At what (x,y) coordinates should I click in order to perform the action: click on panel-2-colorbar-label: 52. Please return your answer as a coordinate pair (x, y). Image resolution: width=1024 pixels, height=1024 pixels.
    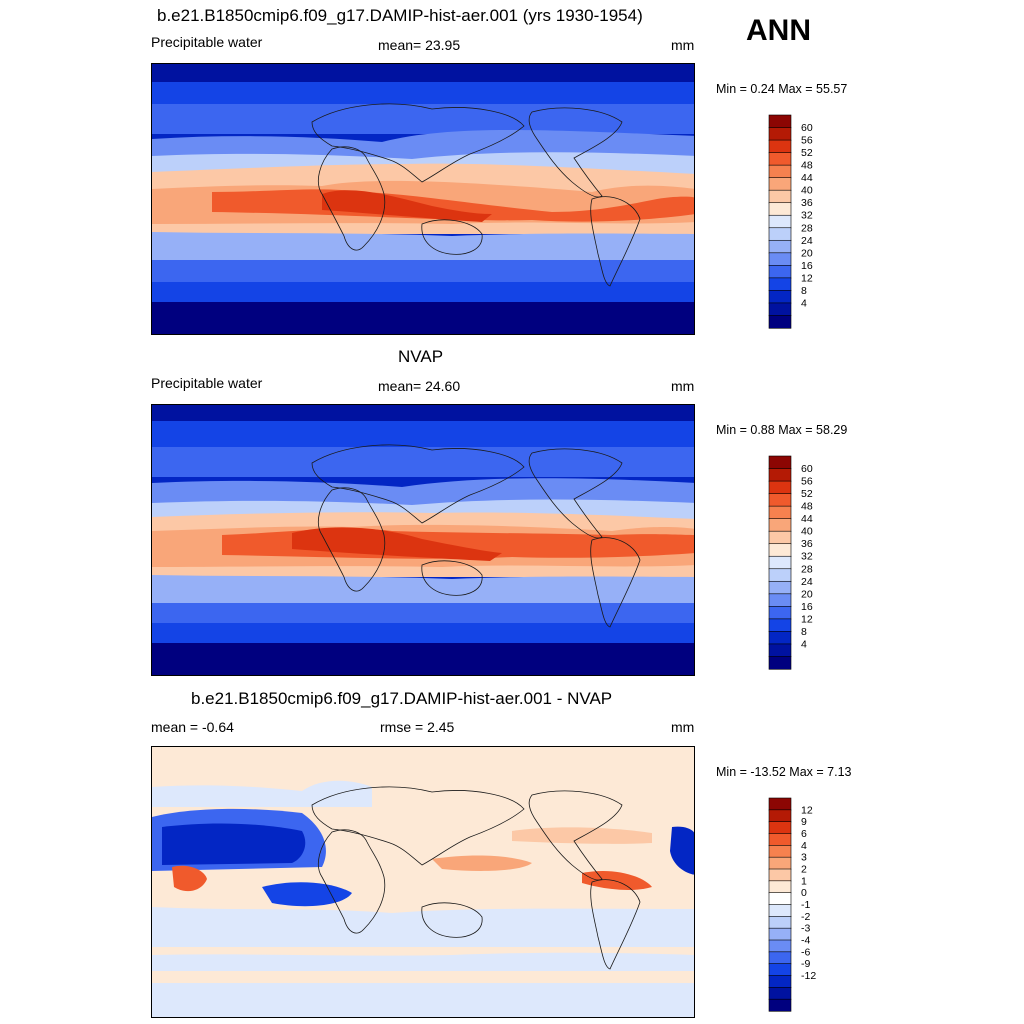
    Looking at the image, I should click on (807, 494).